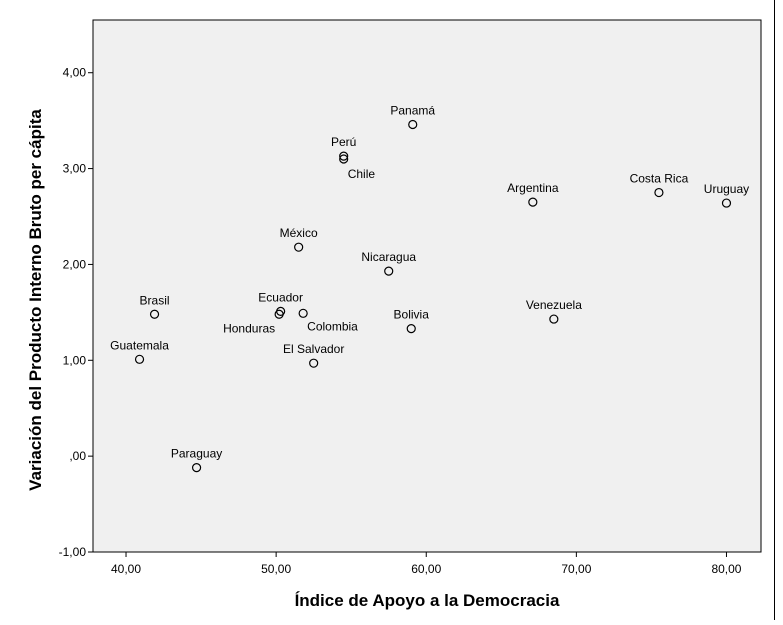  What do you see at coordinates (426, 569) in the screenshot?
I see `x-tick-label: 60,00` at bounding box center [426, 569].